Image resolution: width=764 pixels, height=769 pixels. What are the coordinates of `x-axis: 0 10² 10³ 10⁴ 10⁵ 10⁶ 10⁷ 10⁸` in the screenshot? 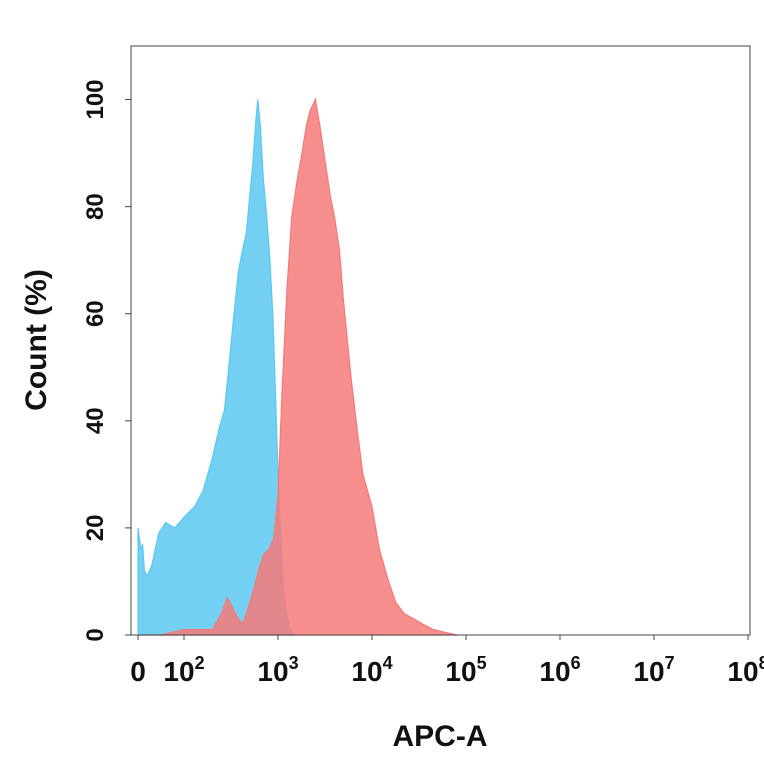 It's located at (447, 661).